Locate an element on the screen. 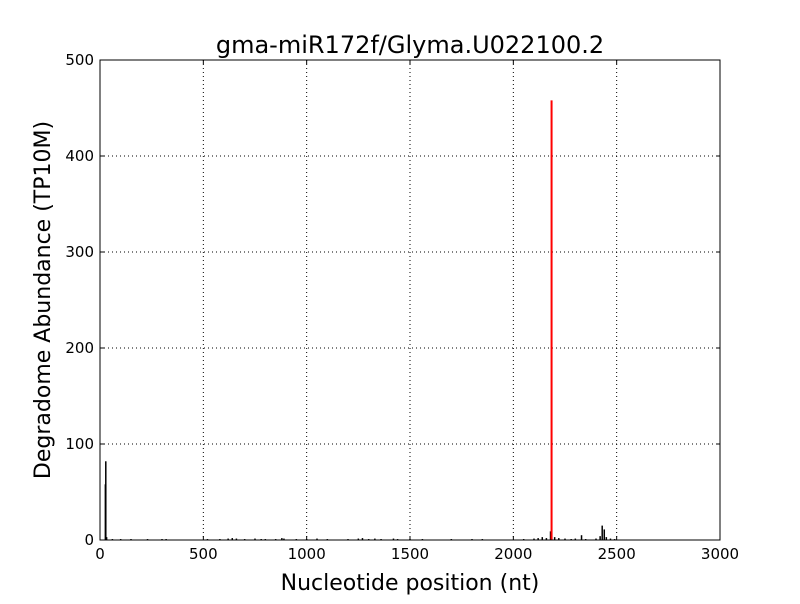 This screenshot has height=604, width=800. y-tick-label: 300 is located at coordinates (79, 252).